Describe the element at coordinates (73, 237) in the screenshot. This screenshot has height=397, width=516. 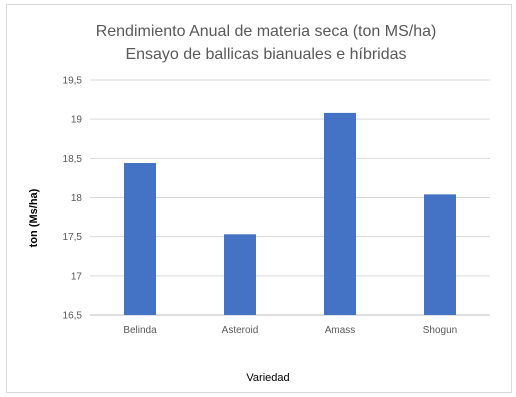
I see `y-tick-label: 17,5` at that location.